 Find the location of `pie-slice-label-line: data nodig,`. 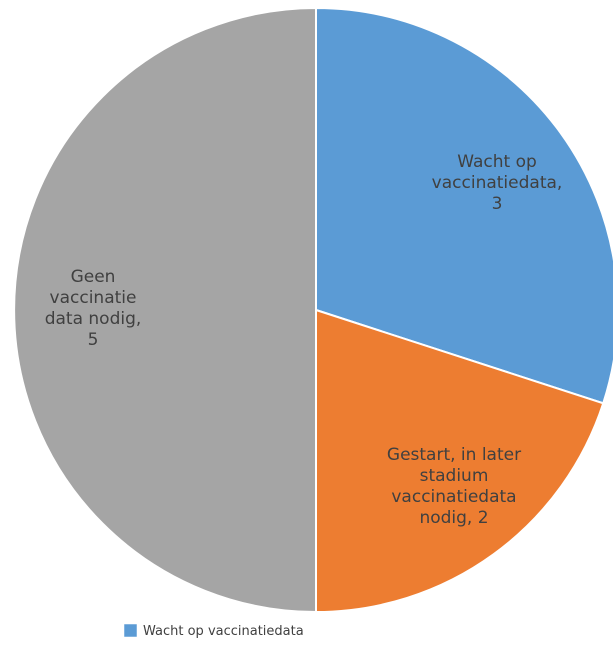

pie-slice-label-line: data nodig, is located at coordinates (93, 319).